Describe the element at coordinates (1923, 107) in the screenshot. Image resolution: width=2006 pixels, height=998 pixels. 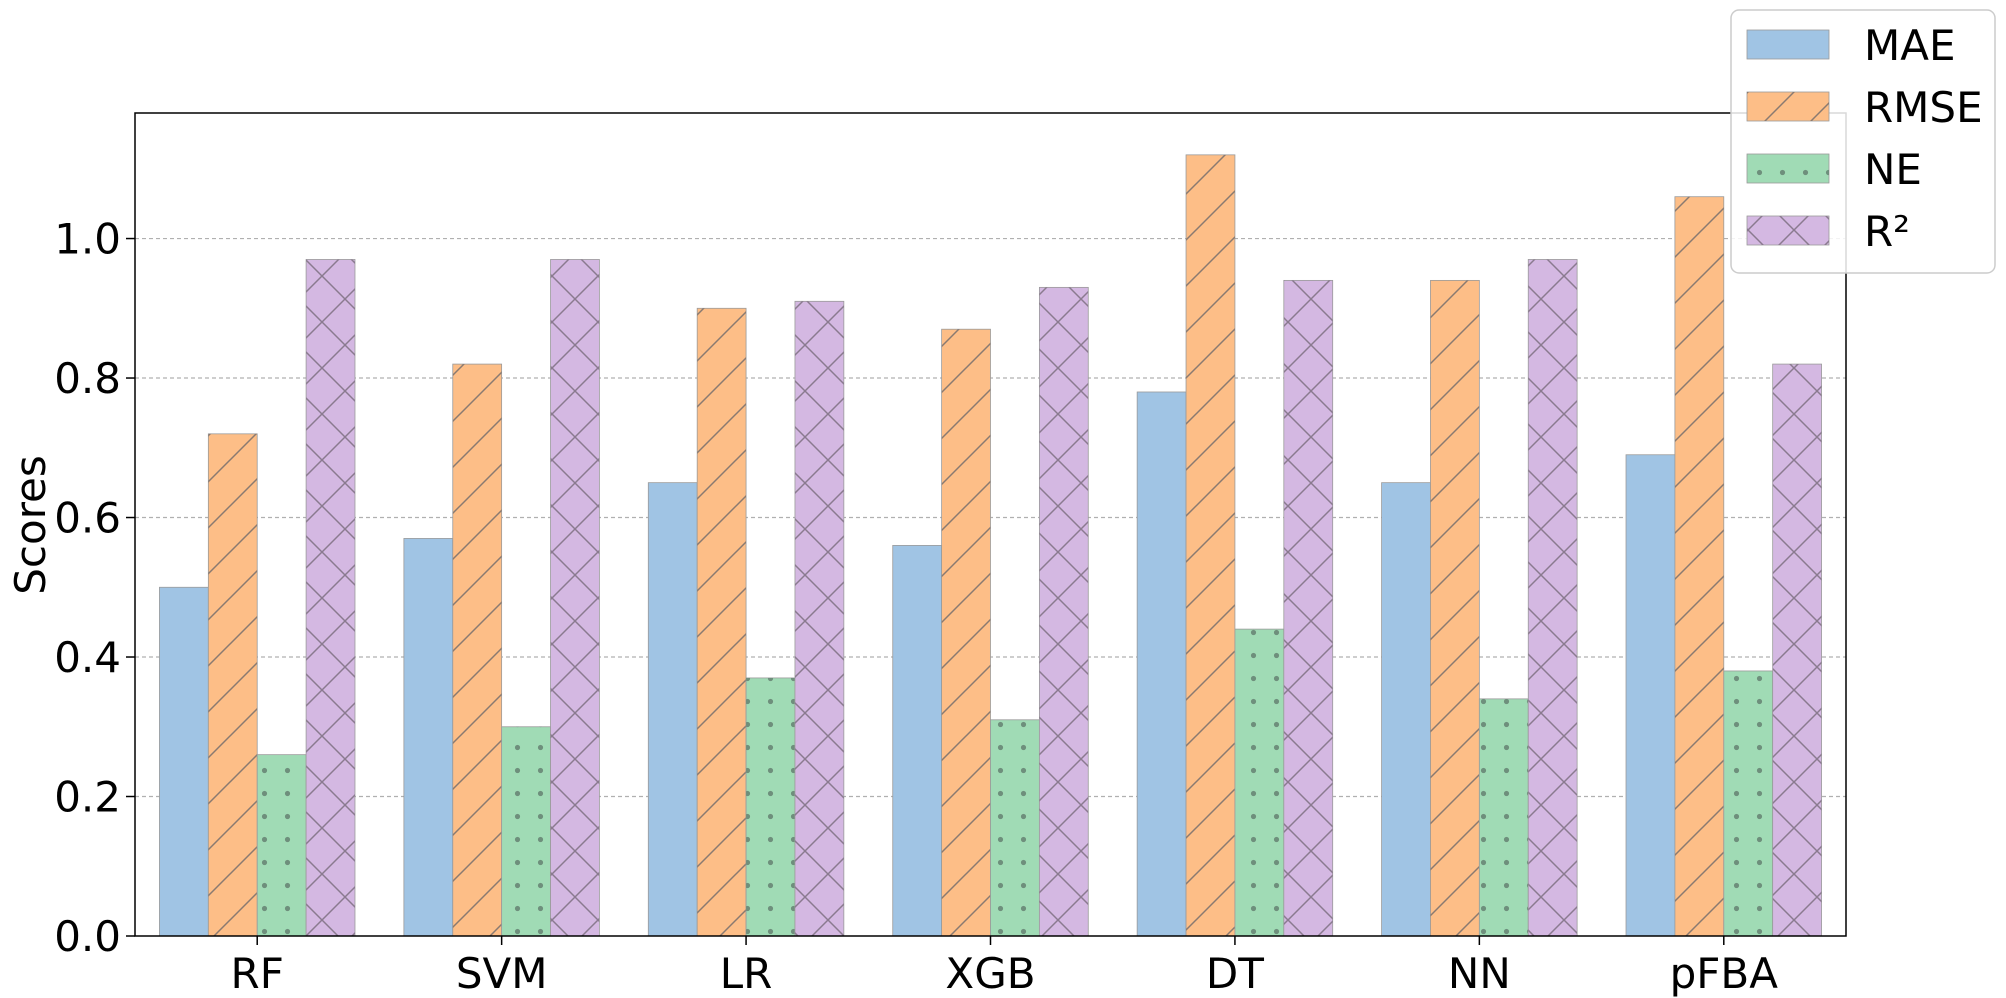
I see `legend-label: RMSE` at that location.